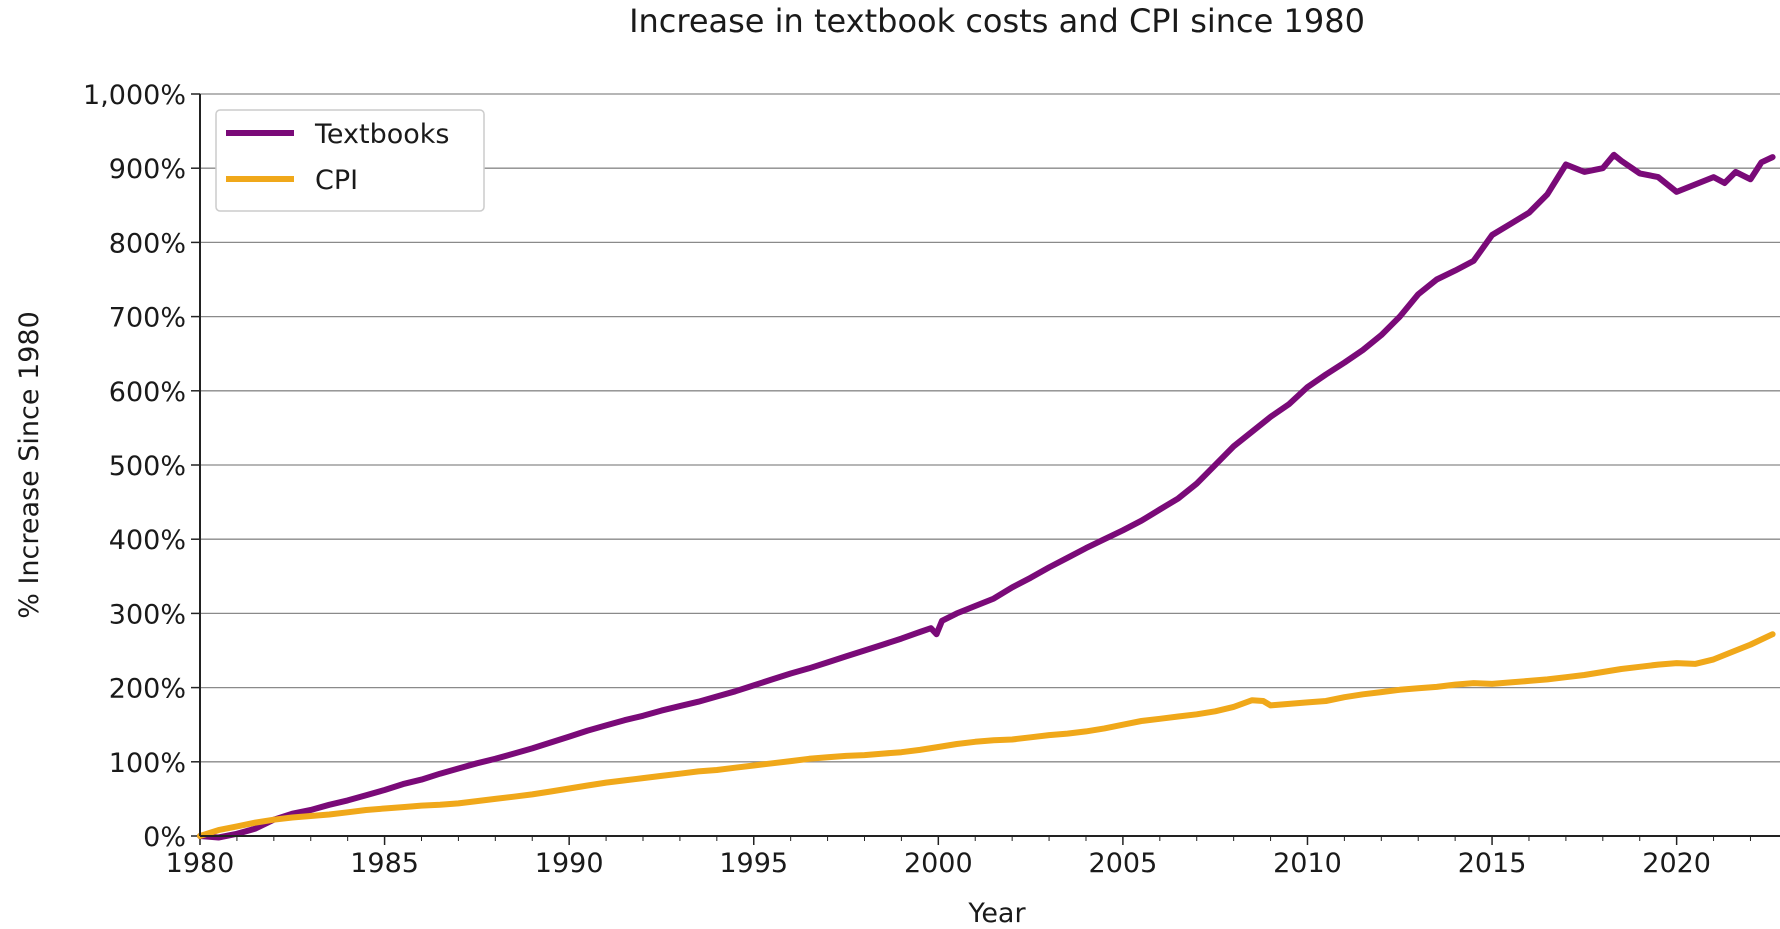  What do you see at coordinates (147, 318) in the screenshot?
I see `y-tick-label: 700%` at bounding box center [147, 318].